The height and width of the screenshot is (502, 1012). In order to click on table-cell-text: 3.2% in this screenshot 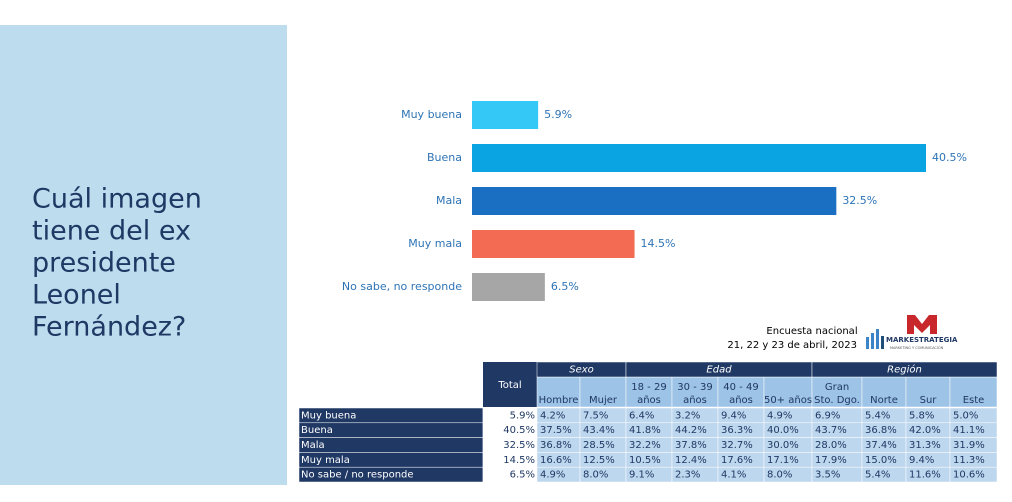, I will do `click(687, 415)`.